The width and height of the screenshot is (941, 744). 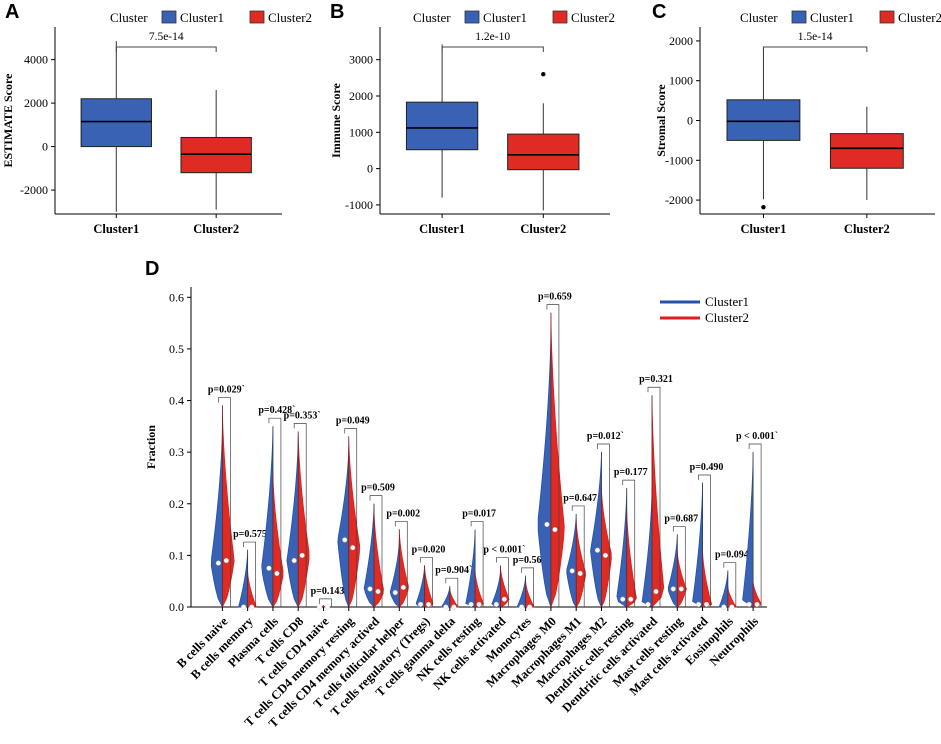 I want to click on p-value-label: p=0.002, so click(x=403, y=513).